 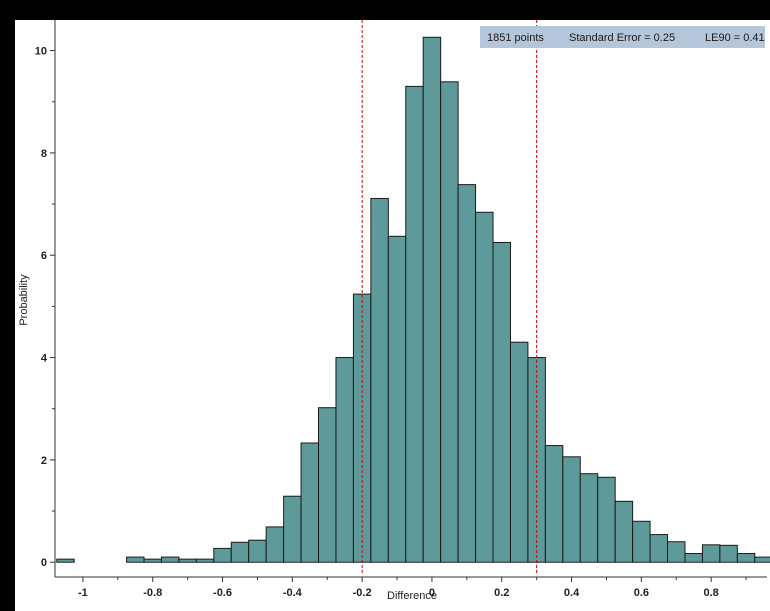 What do you see at coordinates (432, 593) in the screenshot?
I see `x-tick-label: 0` at bounding box center [432, 593].